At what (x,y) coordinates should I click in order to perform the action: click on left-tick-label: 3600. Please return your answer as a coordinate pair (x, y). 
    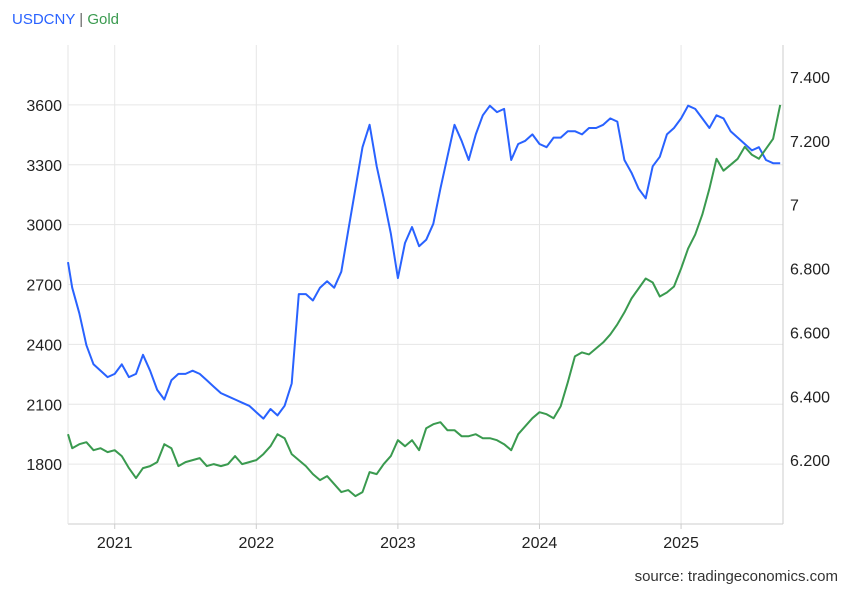
    Looking at the image, I should click on (44, 106).